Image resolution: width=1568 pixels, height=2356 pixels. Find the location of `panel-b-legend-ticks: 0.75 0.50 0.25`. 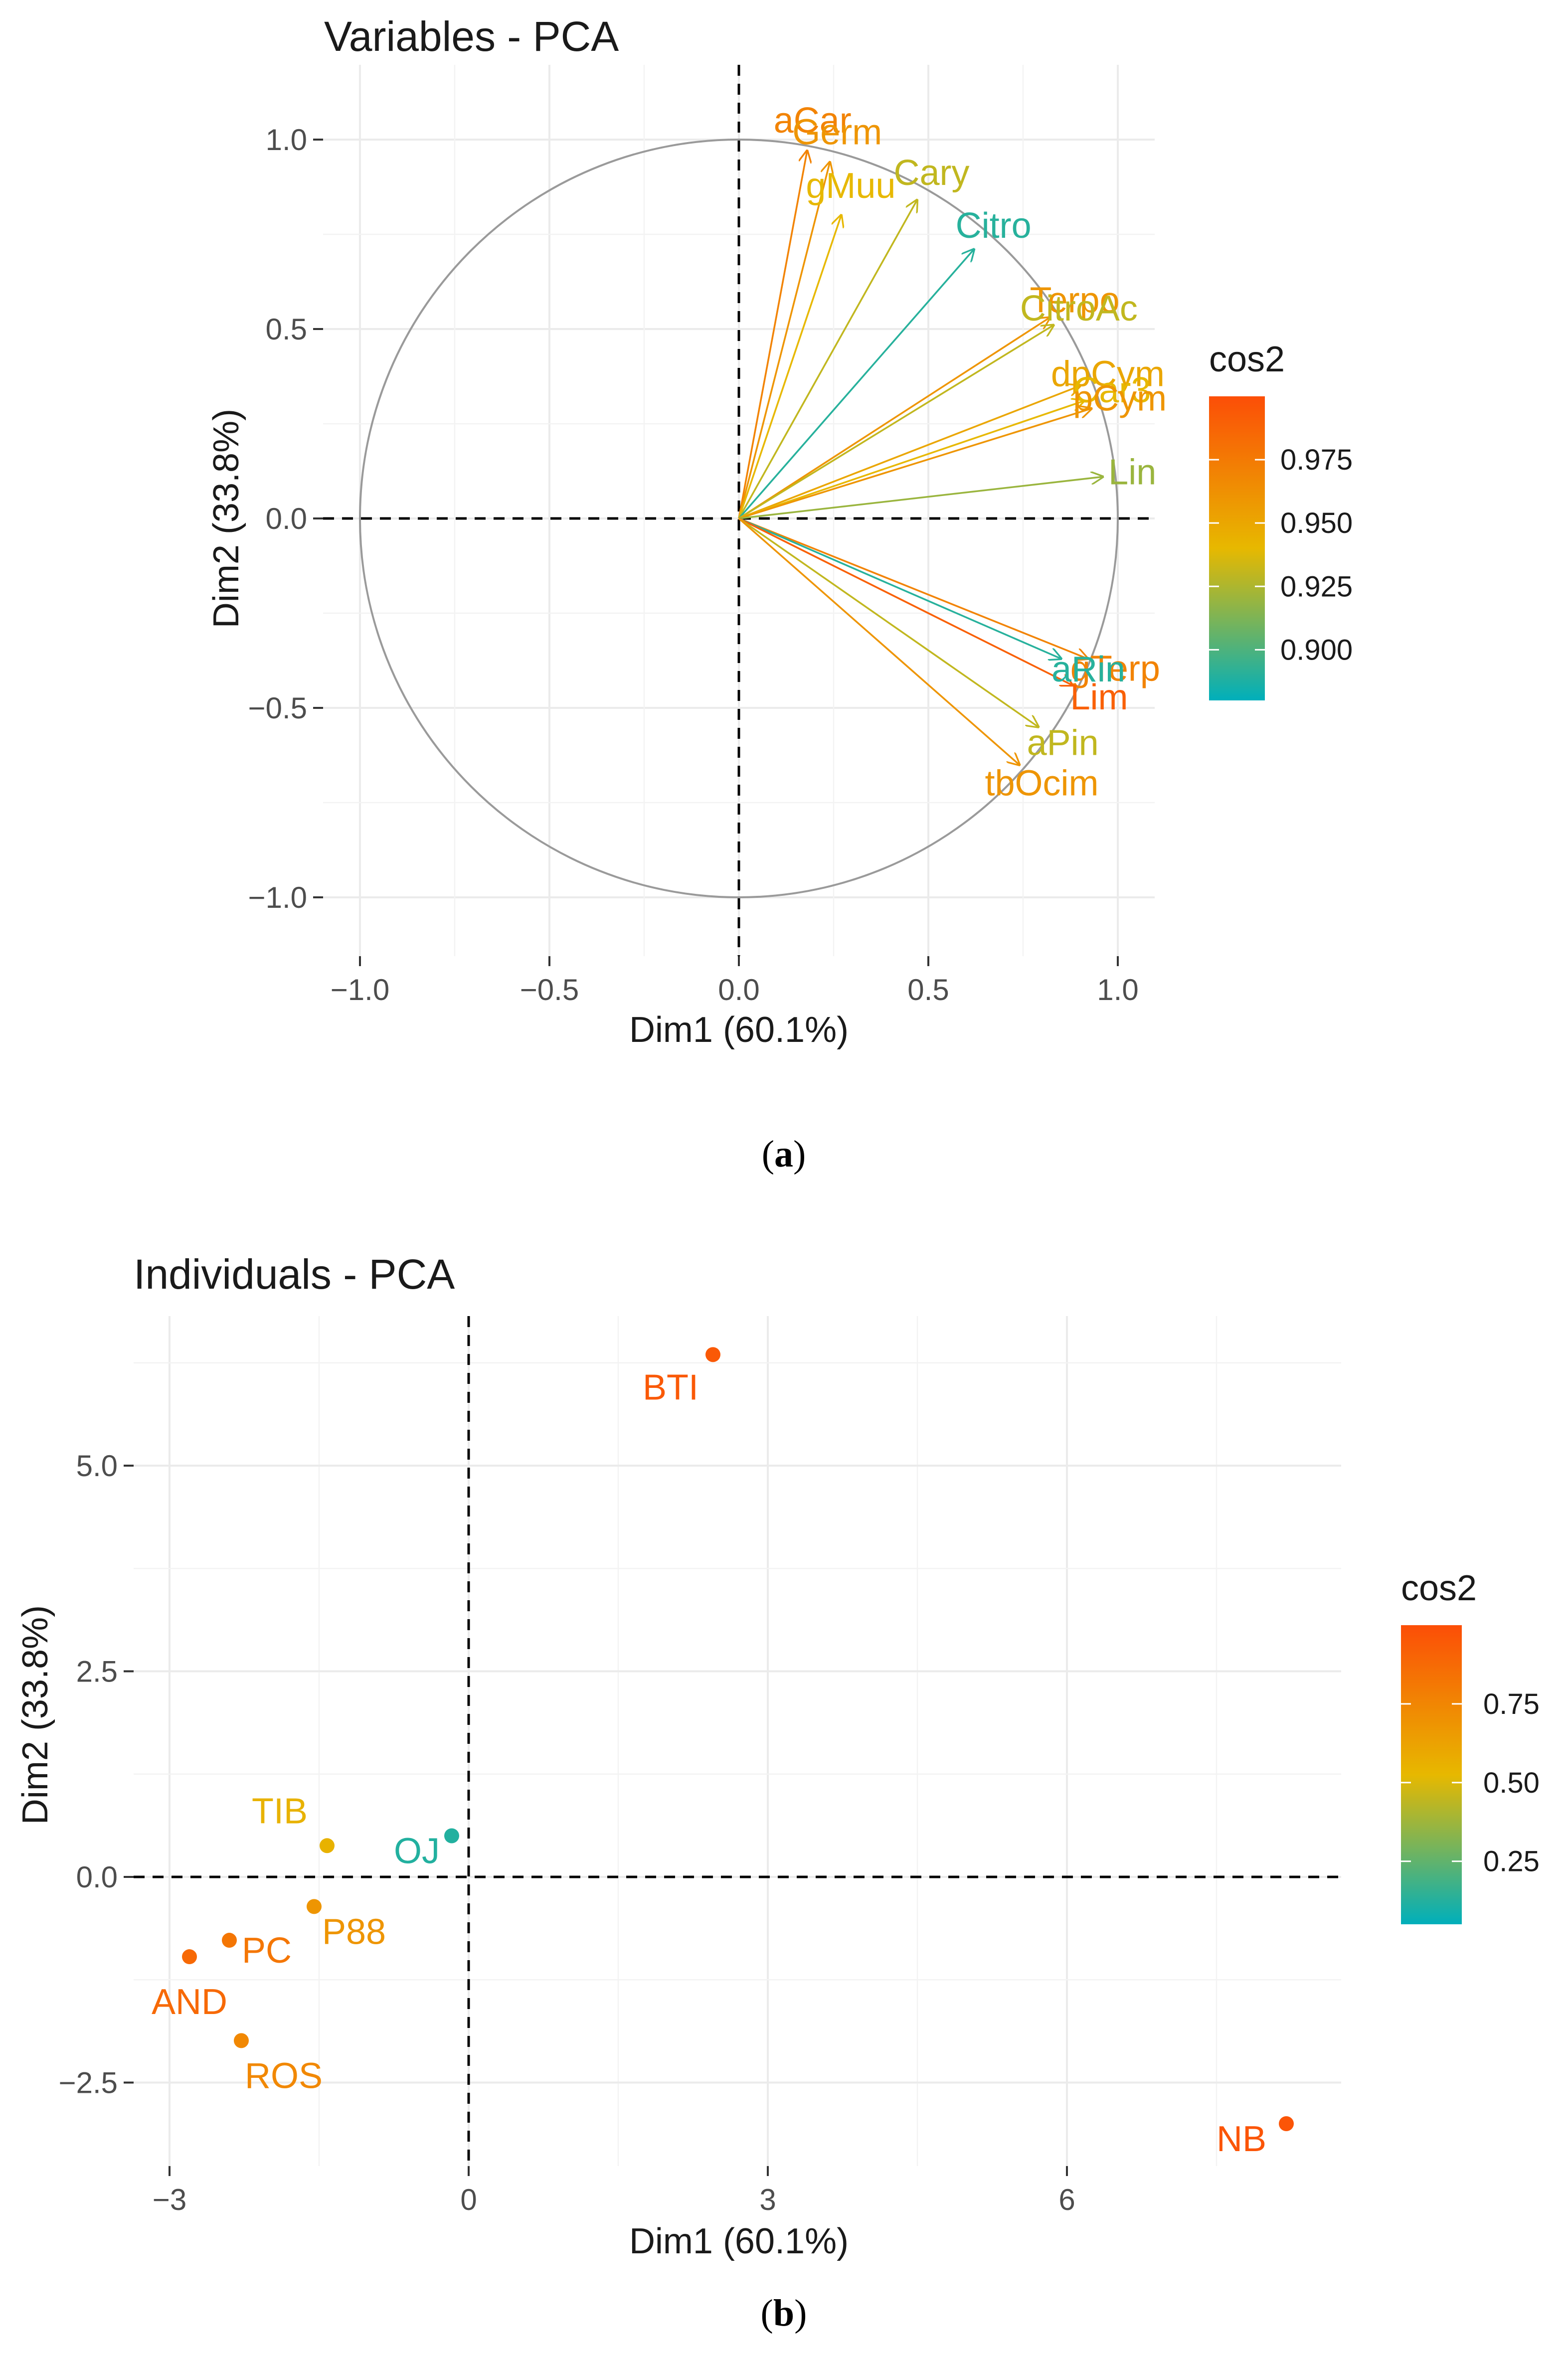

panel-b-legend-ticks: 0.75 0.50 0.25 is located at coordinates (1470, 1783).